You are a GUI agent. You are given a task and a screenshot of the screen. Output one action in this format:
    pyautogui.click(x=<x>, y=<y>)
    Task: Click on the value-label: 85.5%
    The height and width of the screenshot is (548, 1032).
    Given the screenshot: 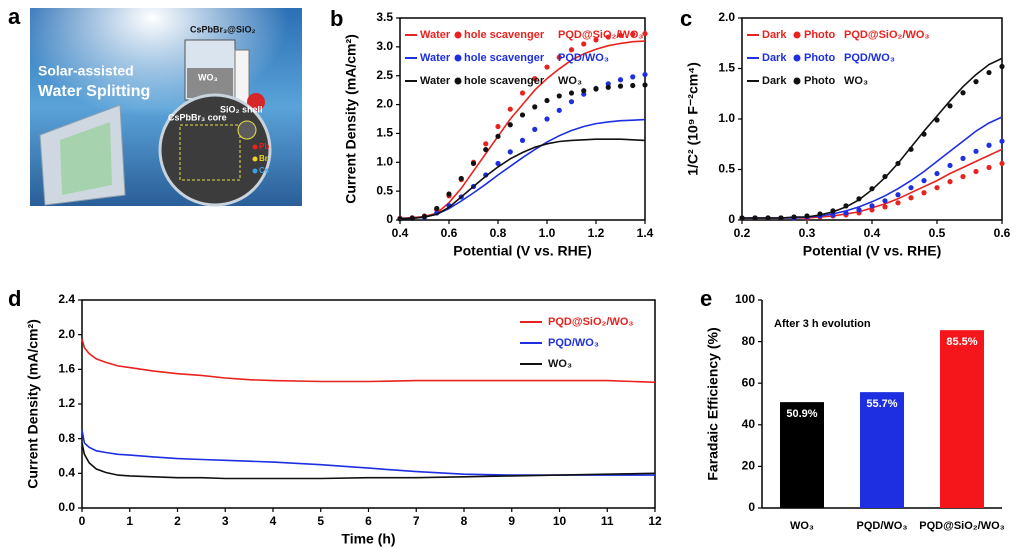 What is the action you would take?
    pyautogui.click(x=961, y=342)
    